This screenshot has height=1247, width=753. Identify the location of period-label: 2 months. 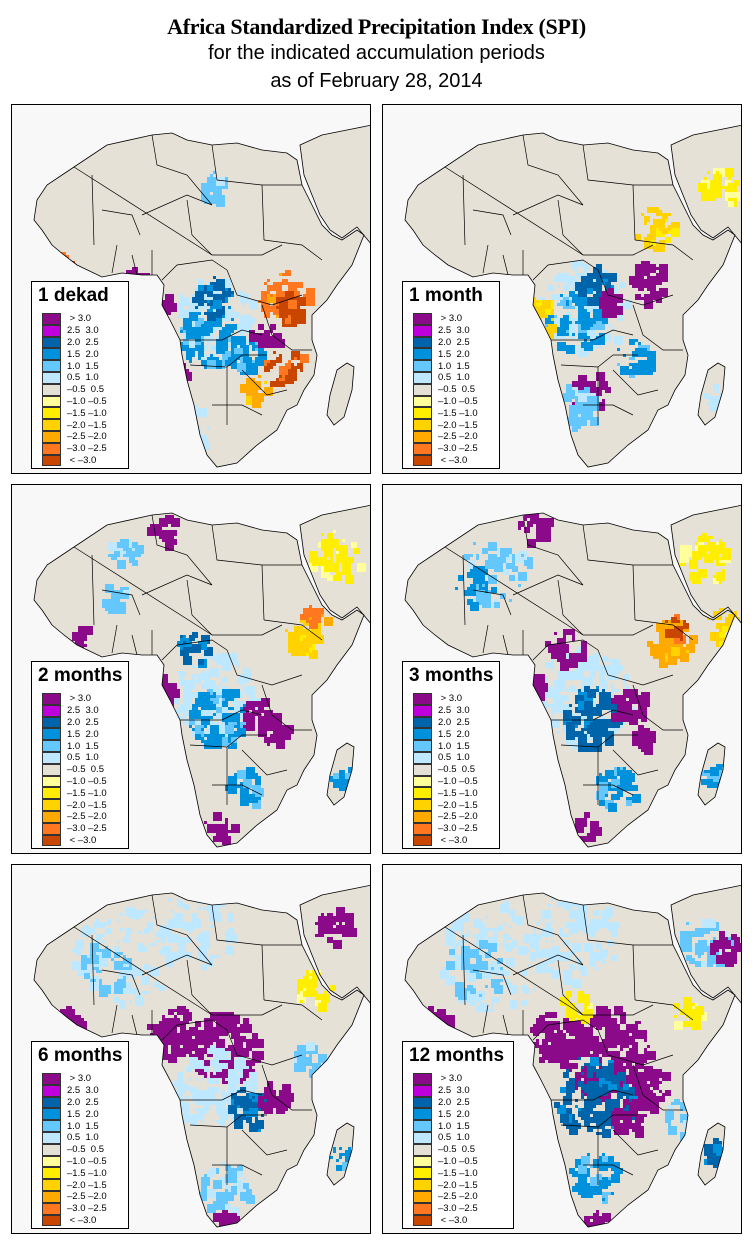
(80, 675).